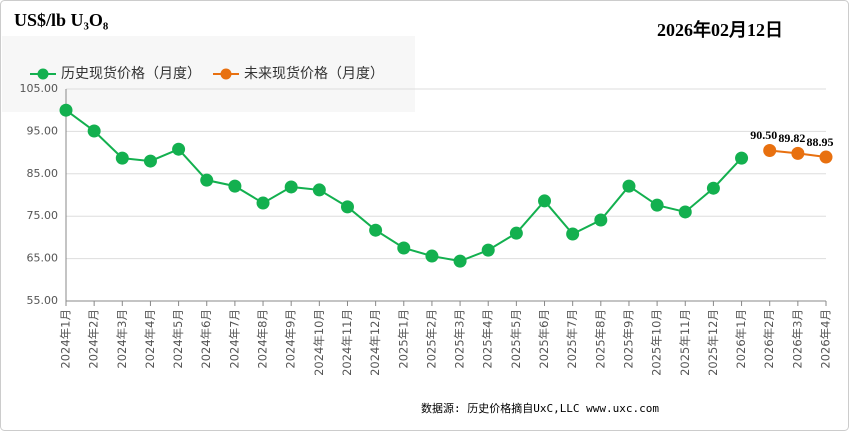  I want to click on x-tick-label: 2024年1月, so click(66, 339).